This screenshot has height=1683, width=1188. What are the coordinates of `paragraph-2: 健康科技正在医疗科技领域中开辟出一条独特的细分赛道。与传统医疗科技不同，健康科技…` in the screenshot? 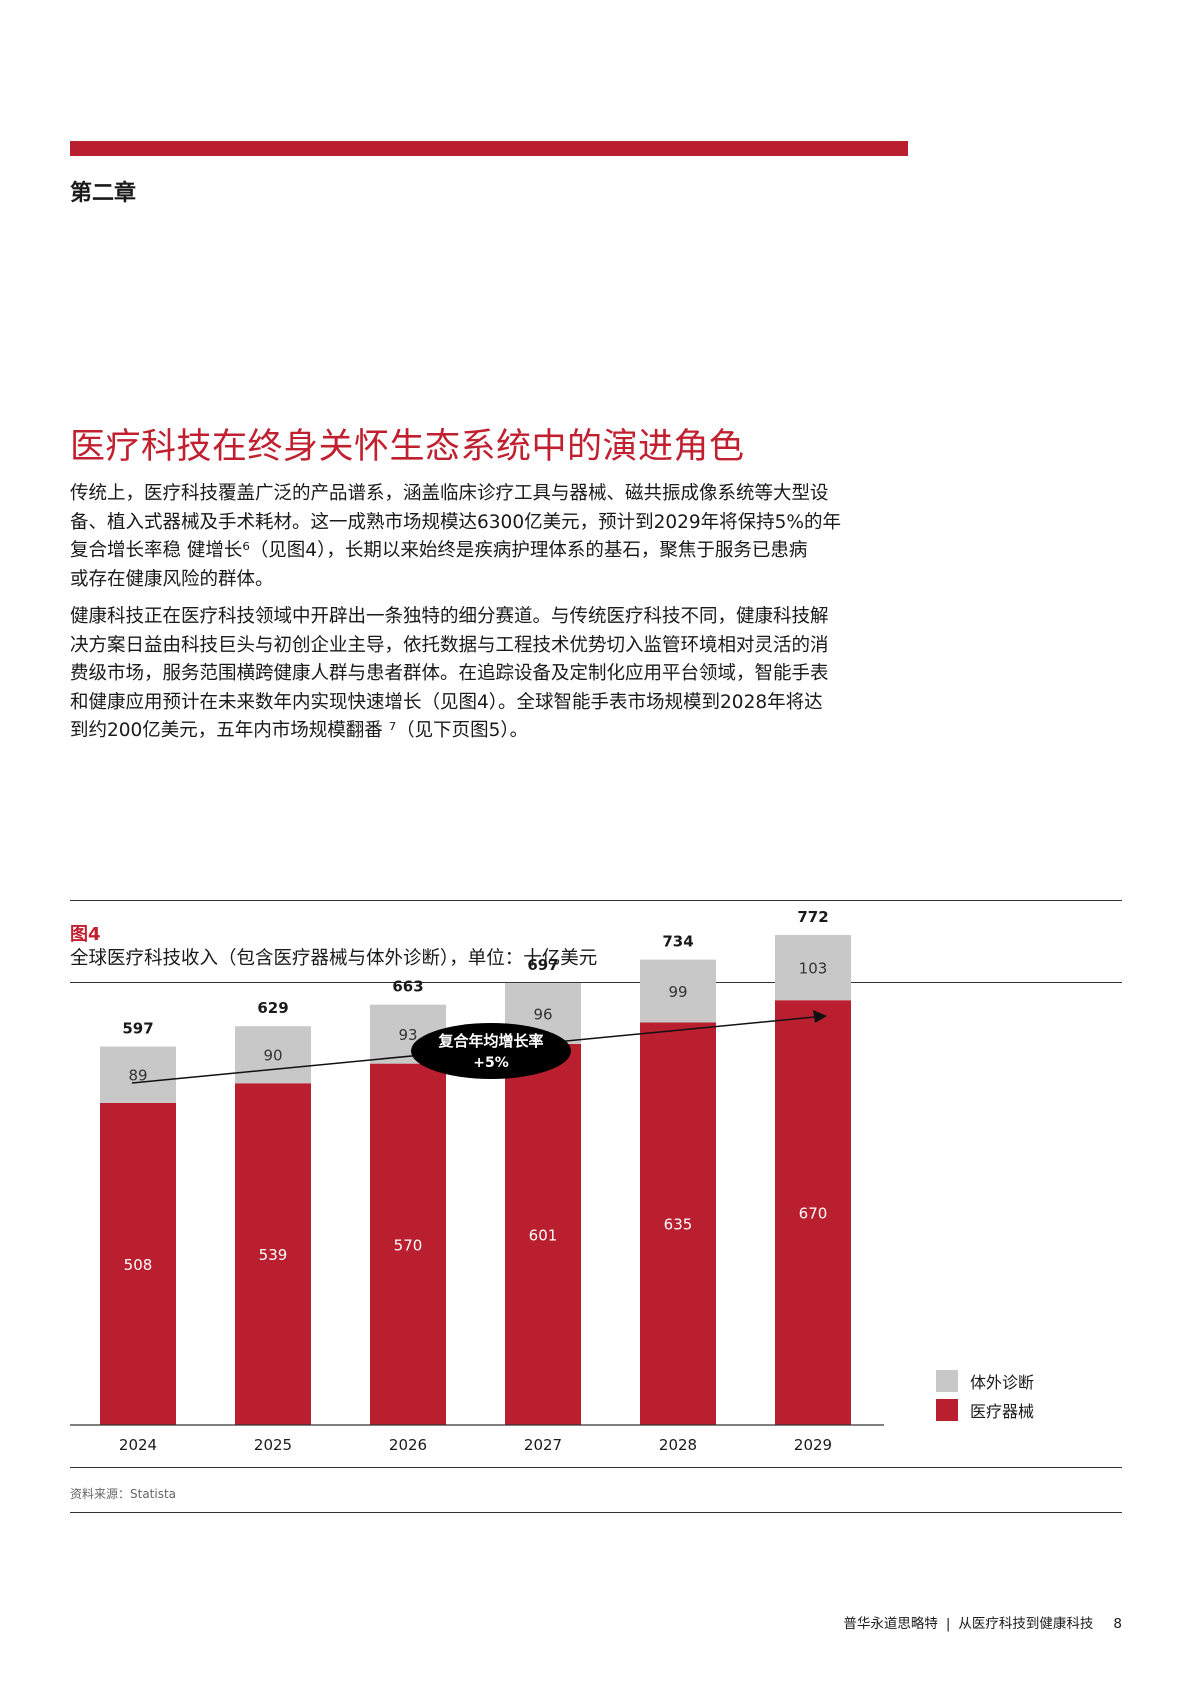 It's located at (487, 674).